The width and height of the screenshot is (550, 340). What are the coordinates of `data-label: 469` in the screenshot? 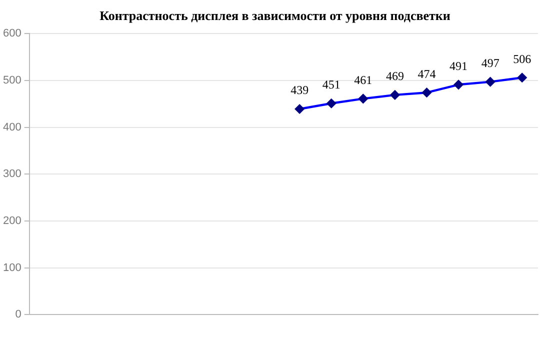 It's located at (395, 76).